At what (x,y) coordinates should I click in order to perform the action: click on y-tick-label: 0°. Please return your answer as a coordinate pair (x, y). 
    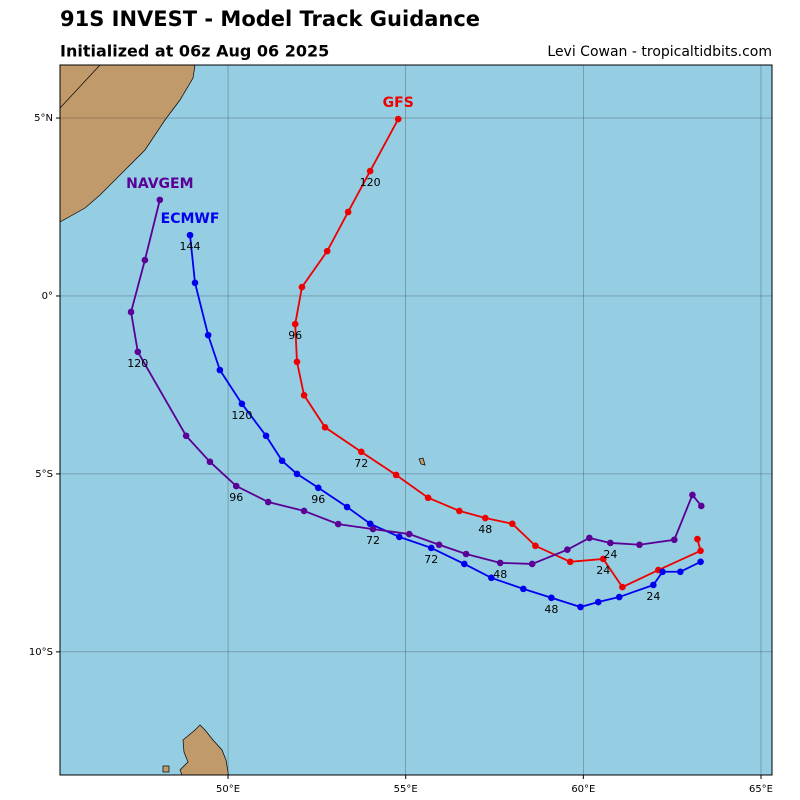
    Looking at the image, I should click on (47, 296).